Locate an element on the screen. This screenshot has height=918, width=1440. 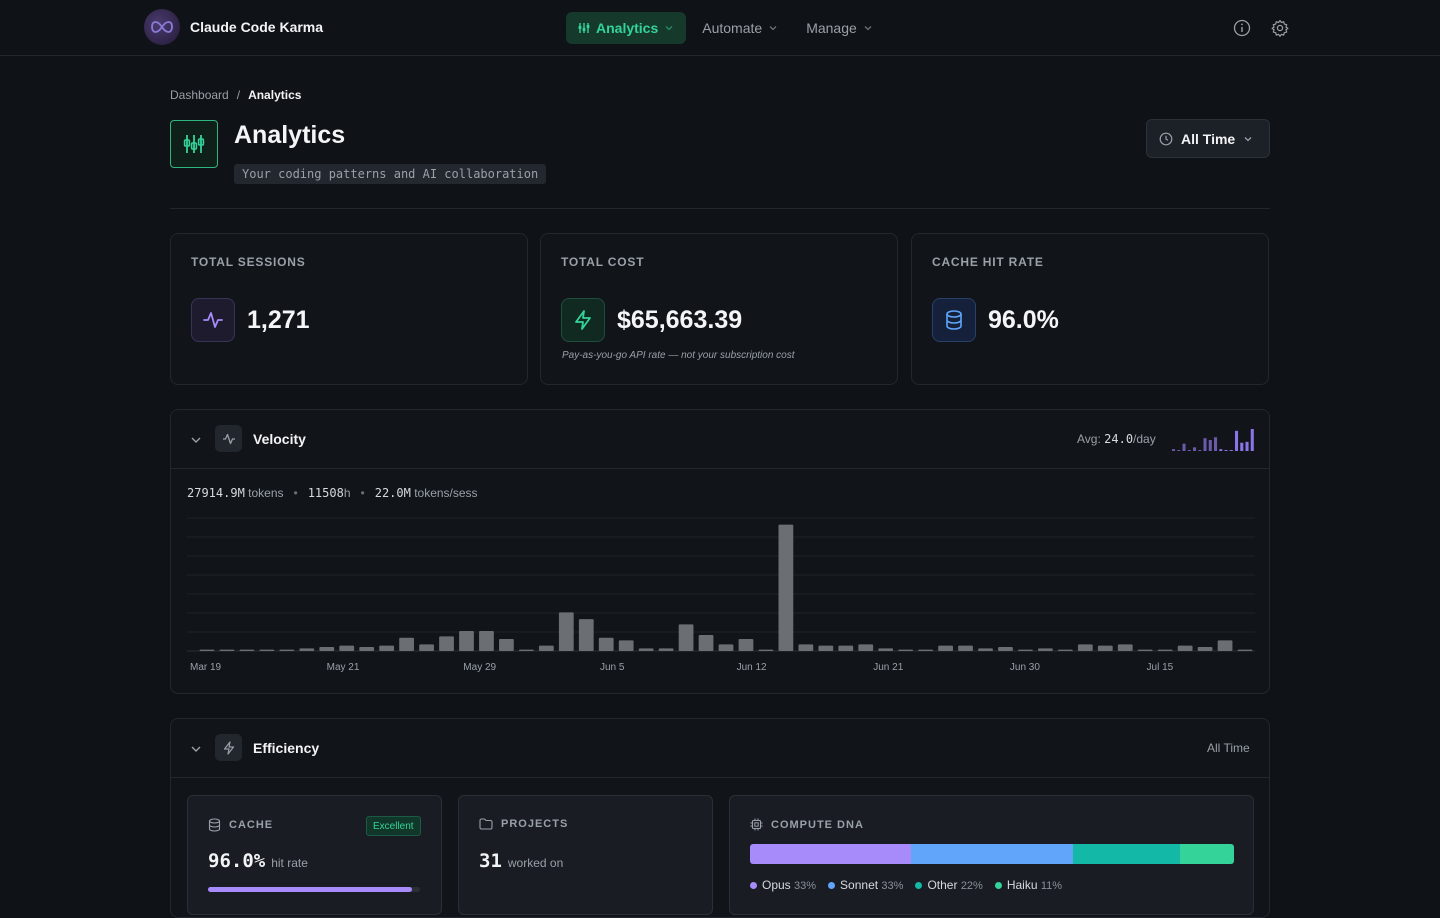
projects-value-number: 31 is located at coordinates (490, 861).